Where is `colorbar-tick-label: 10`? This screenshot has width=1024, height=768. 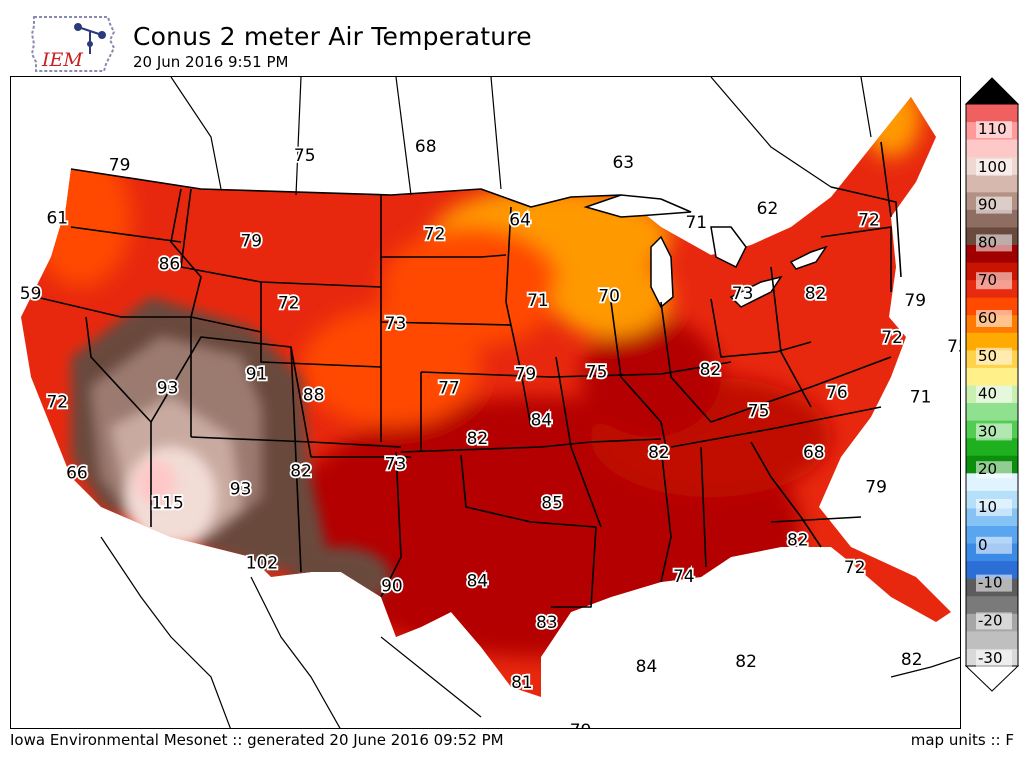
colorbar-tick-label: 10 is located at coordinates (987, 507).